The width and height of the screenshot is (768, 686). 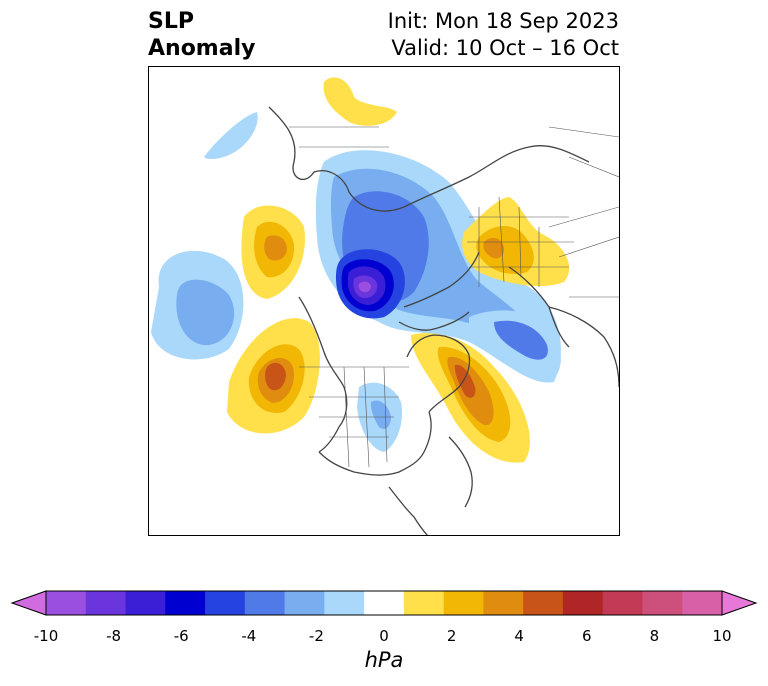 What do you see at coordinates (249, 636) in the screenshot?
I see `colorbar-tick-label: -4` at bounding box center [249, 636].